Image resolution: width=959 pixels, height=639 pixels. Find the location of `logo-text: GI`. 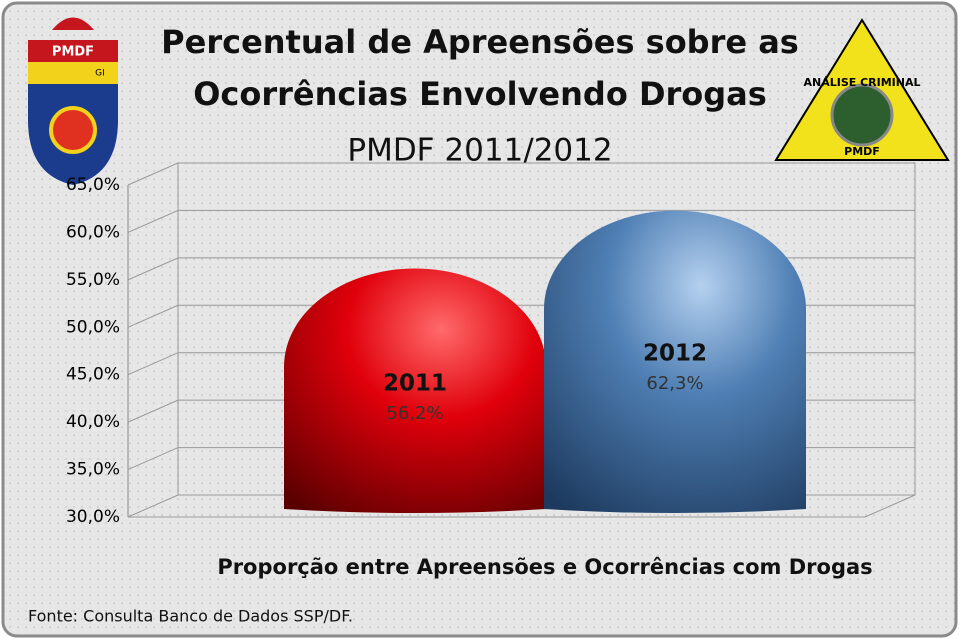

logo-text: GI is located at coordinates (100, 74).